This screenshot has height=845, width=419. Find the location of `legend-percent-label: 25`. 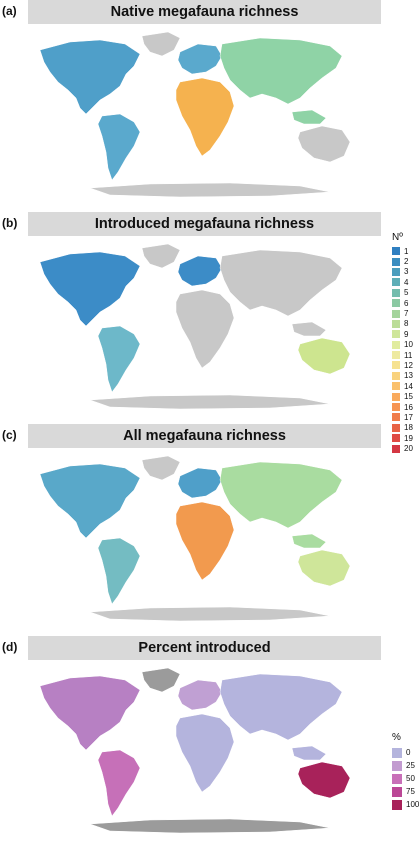

legend-percent-label: 25 is located at coordinates (410, 765).